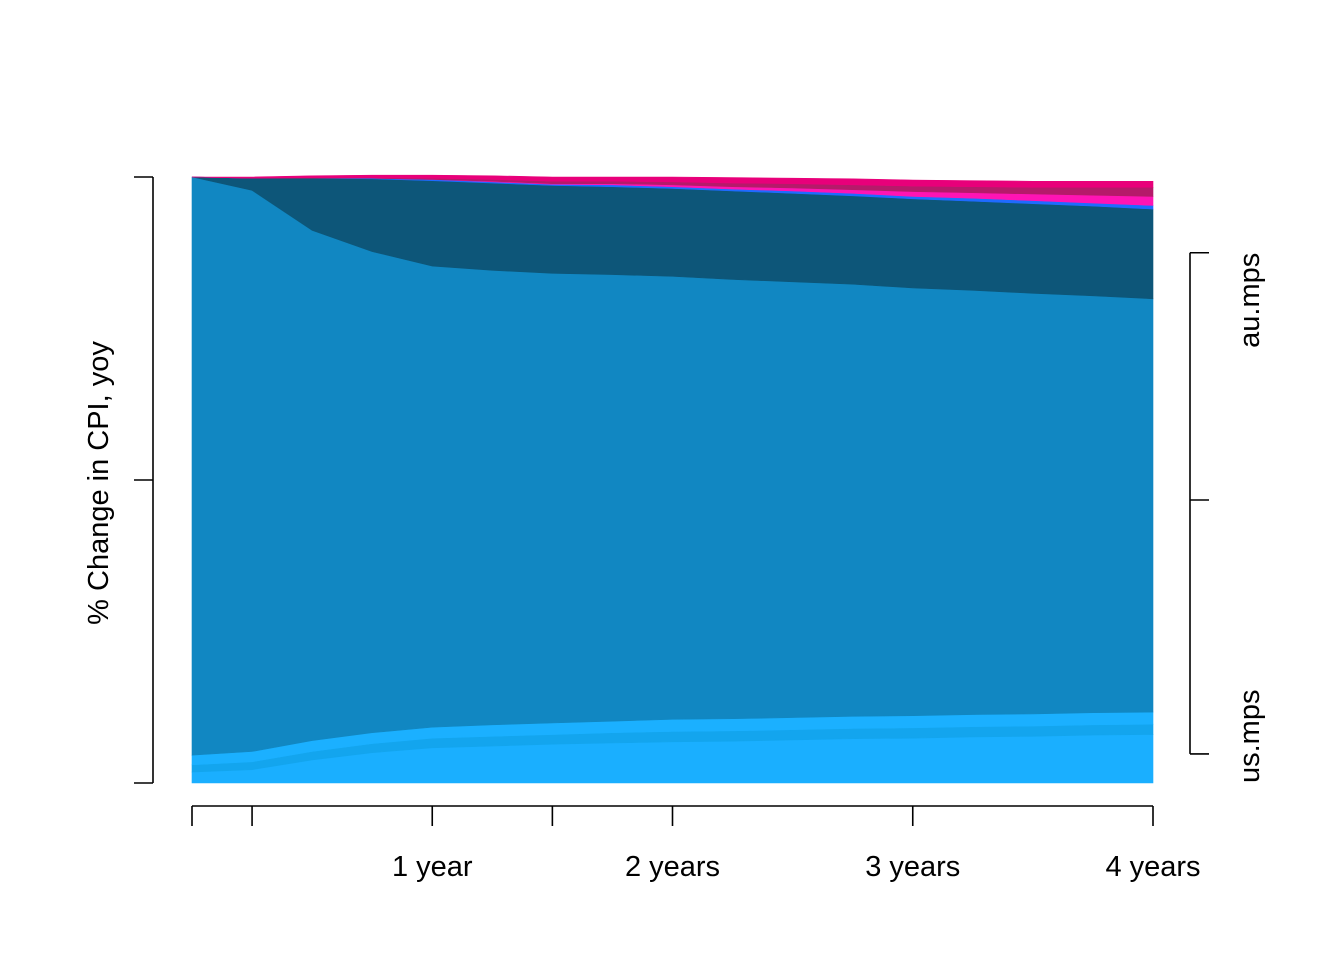 The width and height of the screenshot is (1344, 960). I want to click on x-tick-label: 4 years, so click(1152, 867).